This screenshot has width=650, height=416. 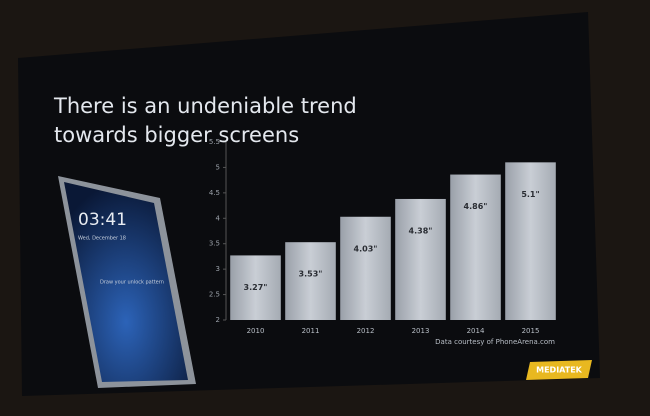 I want to click on logo: MEDIATEK, so click(x=559, y=370).